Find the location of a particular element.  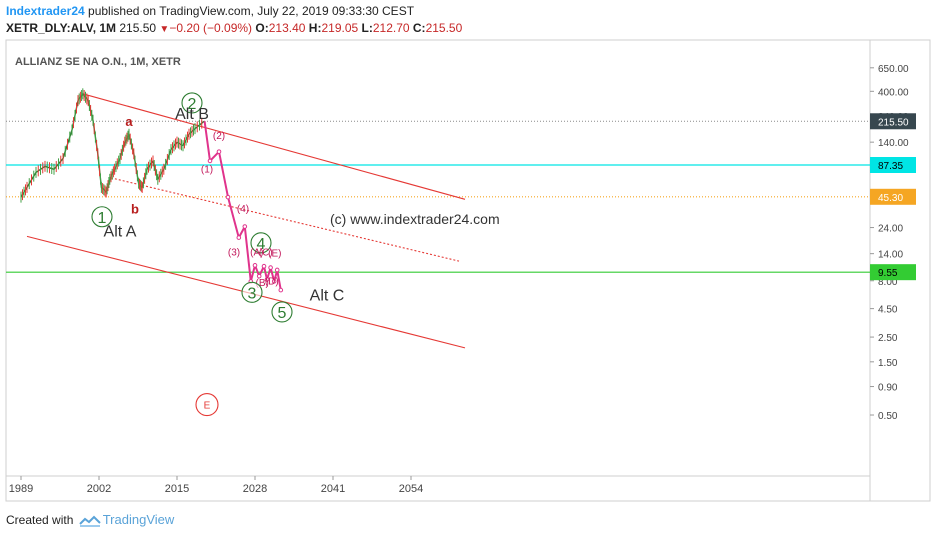

tradingview-brand: TradingView is located at coordinates (138, 519).